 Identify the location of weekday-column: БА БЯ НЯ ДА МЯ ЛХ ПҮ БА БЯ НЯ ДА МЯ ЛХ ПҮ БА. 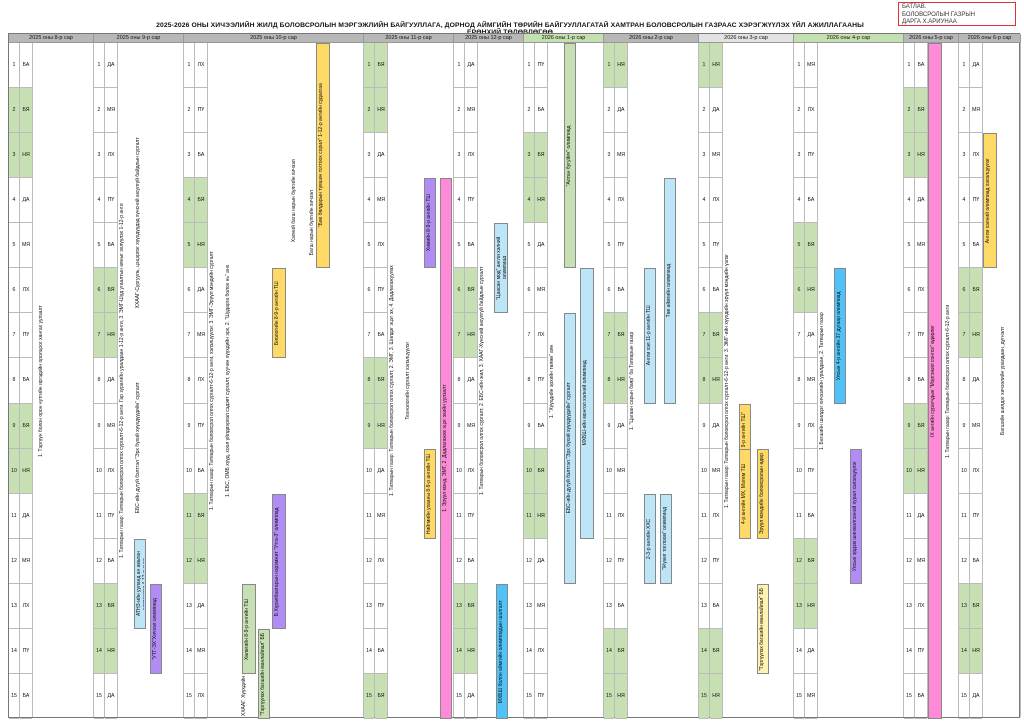
(26, 381).